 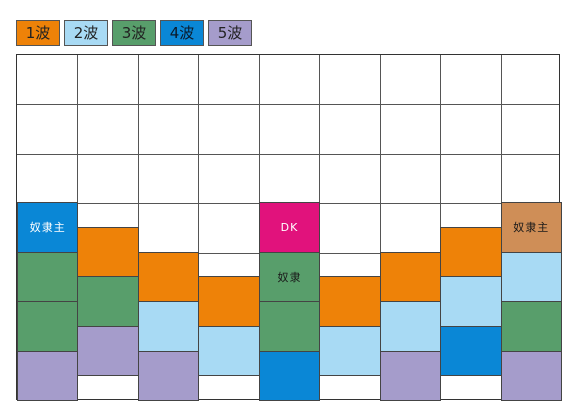 I want to click on wave-block: 奴隶, so click(x=289, y=277).